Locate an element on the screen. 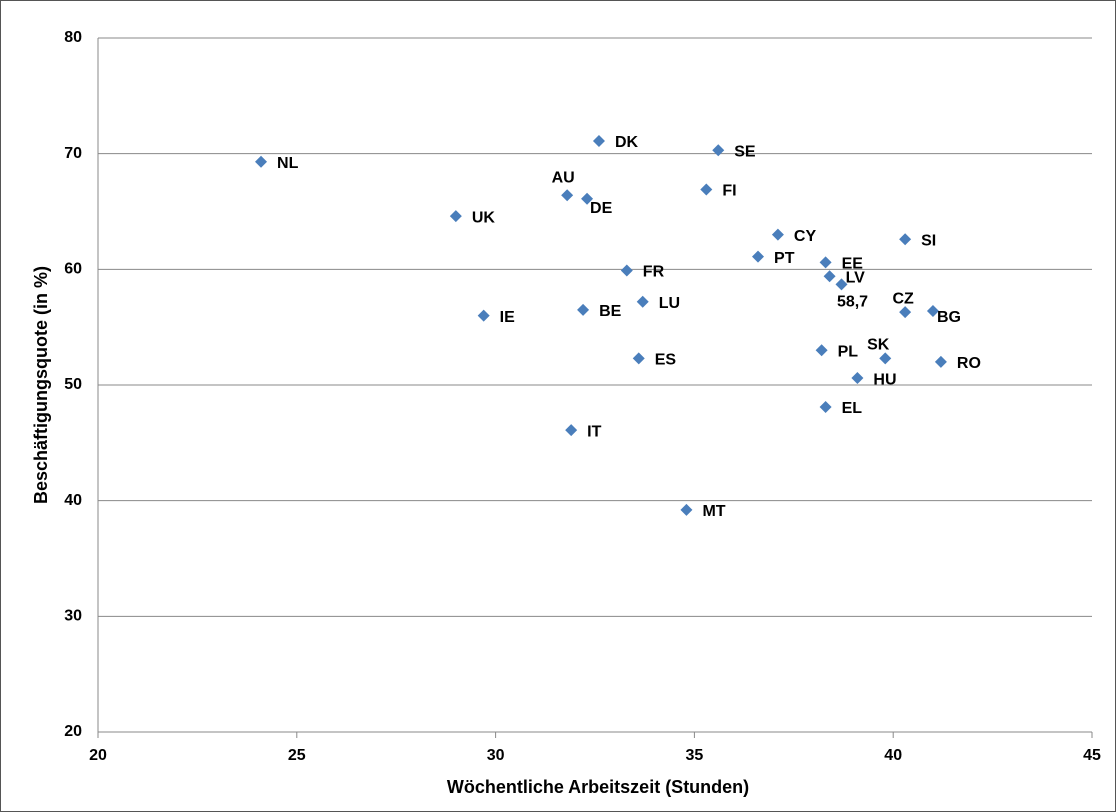 The height and width of the screenshot is (812, 1116). point-label: RO is located at coordinates (969, 363).